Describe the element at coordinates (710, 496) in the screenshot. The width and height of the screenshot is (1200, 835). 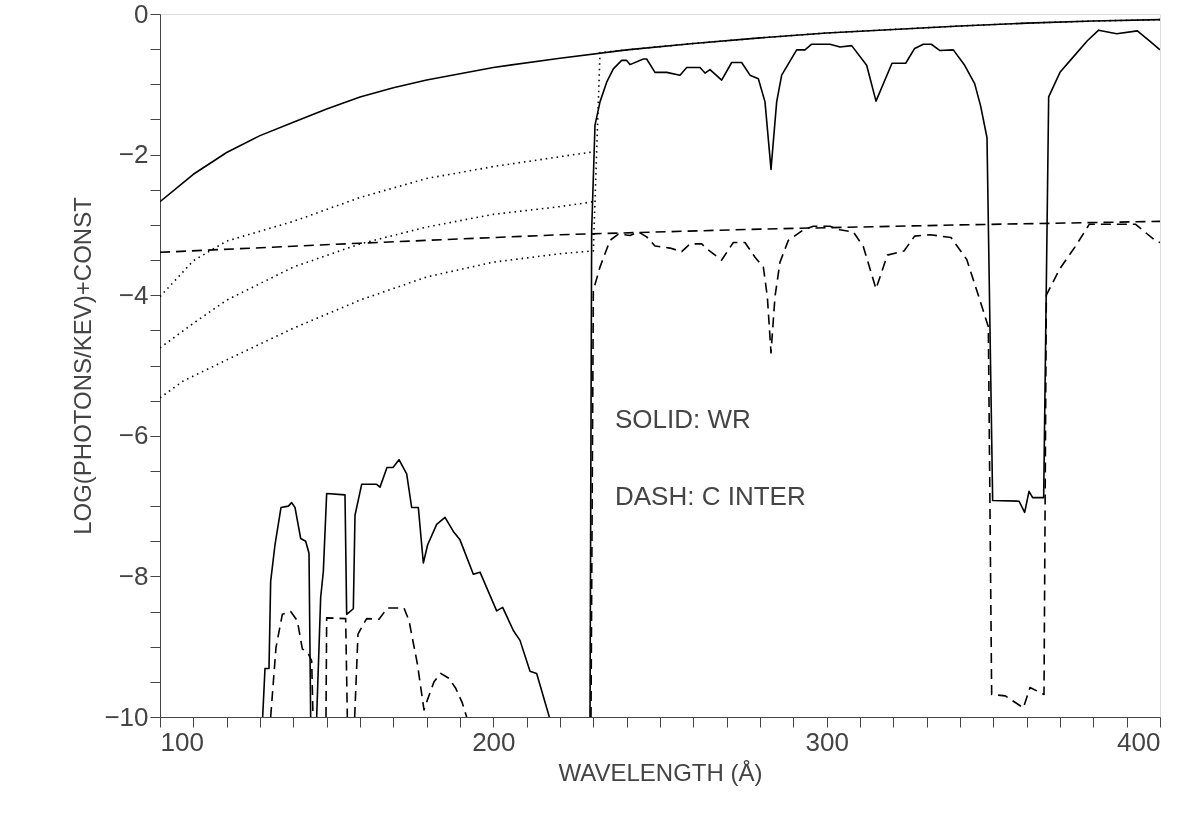
I see `annotation: DASH: C INTER` at that location.